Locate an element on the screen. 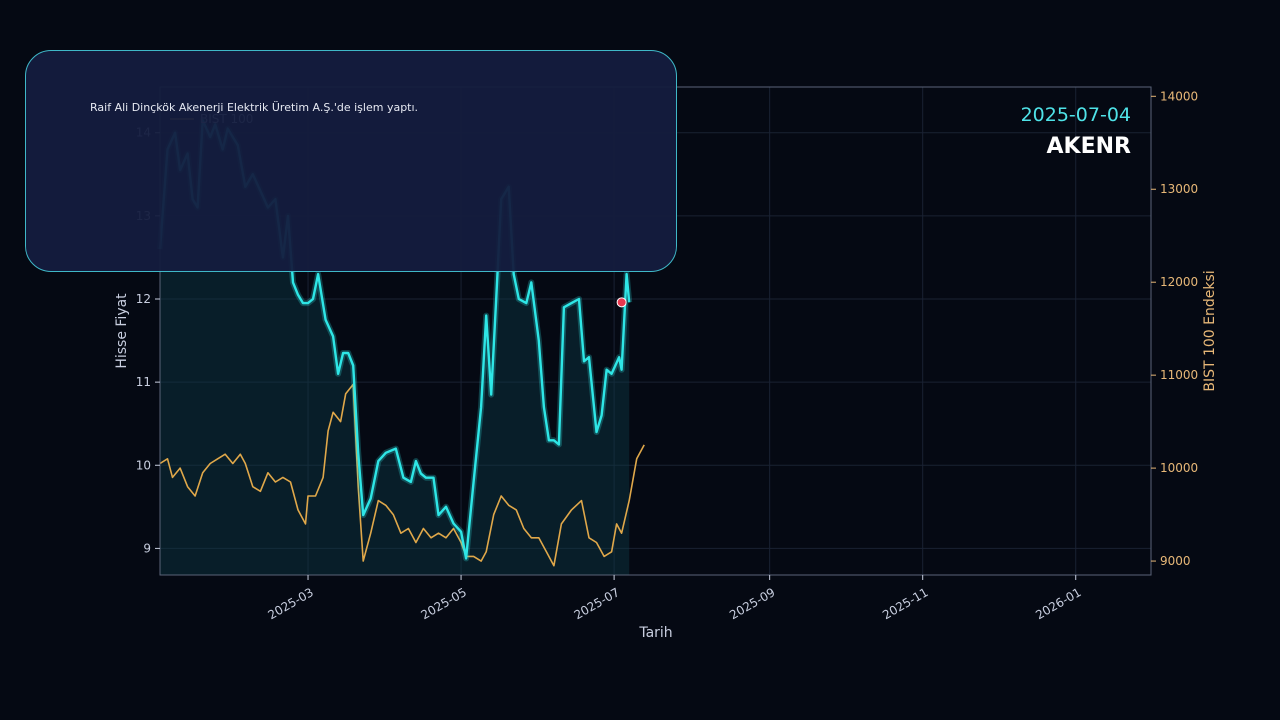 This screenshot has width=1280, height=720. x-tick-label: 2025-07 is located at coordinates (597, 603).